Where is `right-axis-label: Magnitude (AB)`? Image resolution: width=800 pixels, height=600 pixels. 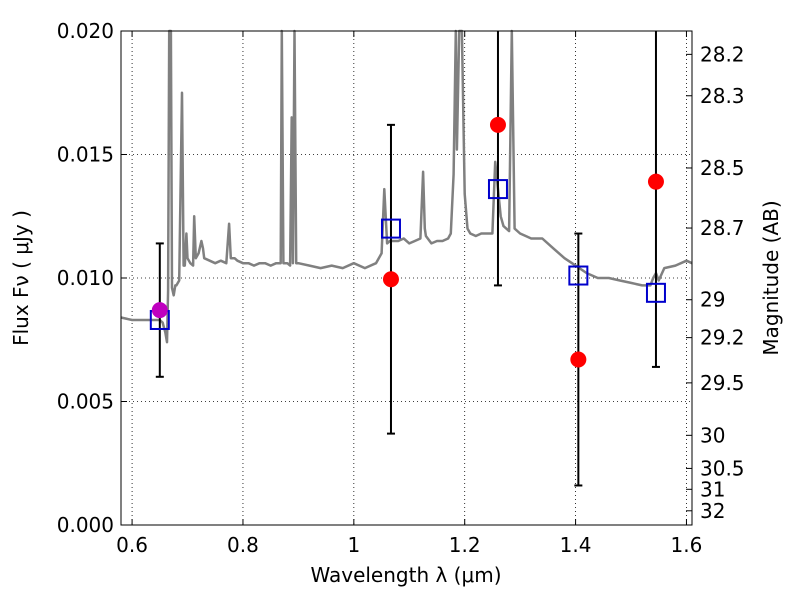
right-axis-label: Magnitude (AB) is located at coordinates (771, 277).